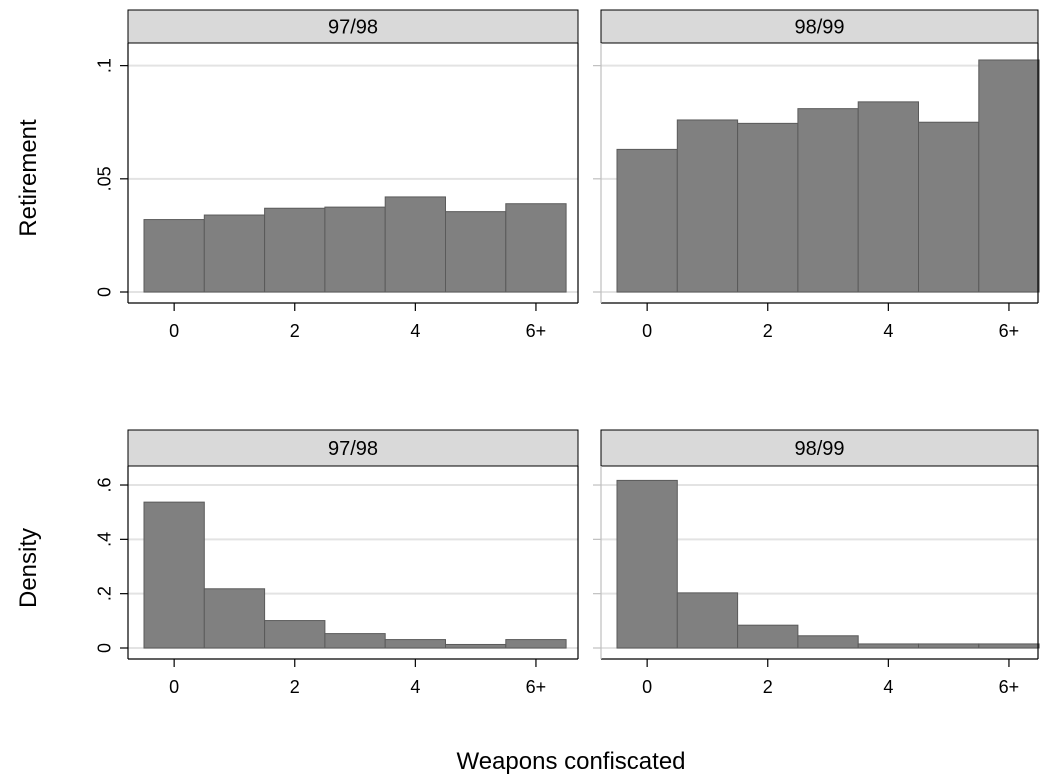 This screenshot has width=1046, height=783. Describe the element at coordinates (104, 65) in the screenshot. I see `y-tick-label: .1` at that location.